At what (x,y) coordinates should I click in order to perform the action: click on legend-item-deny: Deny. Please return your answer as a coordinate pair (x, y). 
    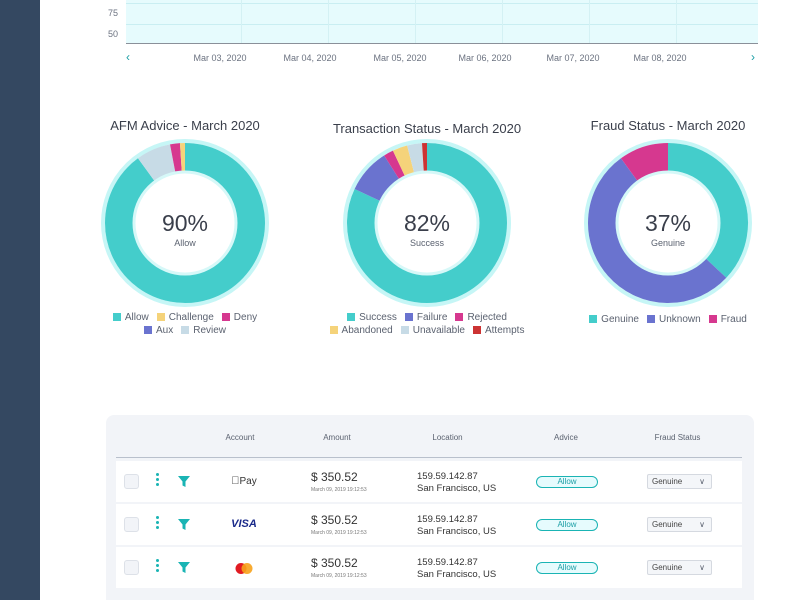
    Looking at the image, I should click on (239, 317).